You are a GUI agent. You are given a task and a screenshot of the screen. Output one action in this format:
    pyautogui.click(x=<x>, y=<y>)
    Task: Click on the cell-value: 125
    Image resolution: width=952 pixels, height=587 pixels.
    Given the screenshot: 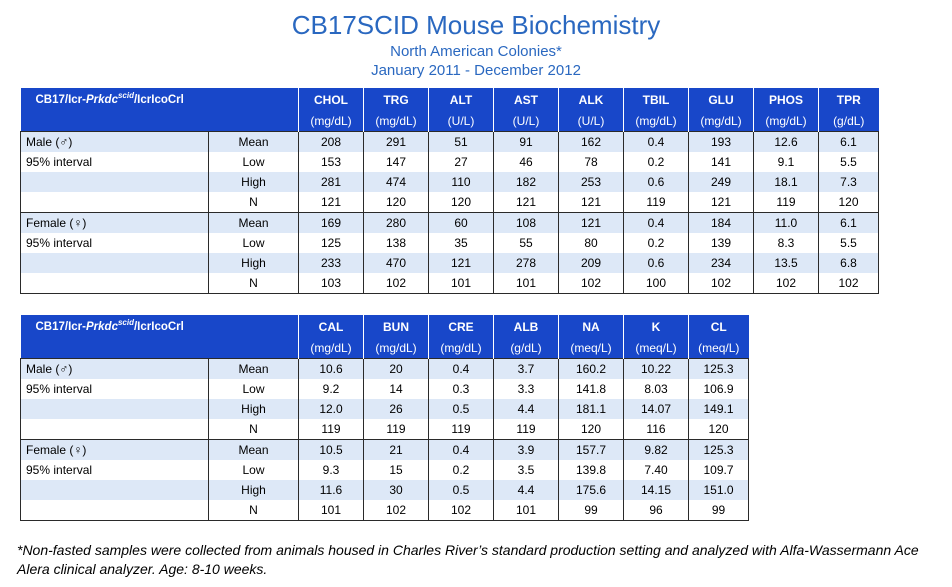 What is the action you would take?
    pyautogui.click(x=331, y=243)
    